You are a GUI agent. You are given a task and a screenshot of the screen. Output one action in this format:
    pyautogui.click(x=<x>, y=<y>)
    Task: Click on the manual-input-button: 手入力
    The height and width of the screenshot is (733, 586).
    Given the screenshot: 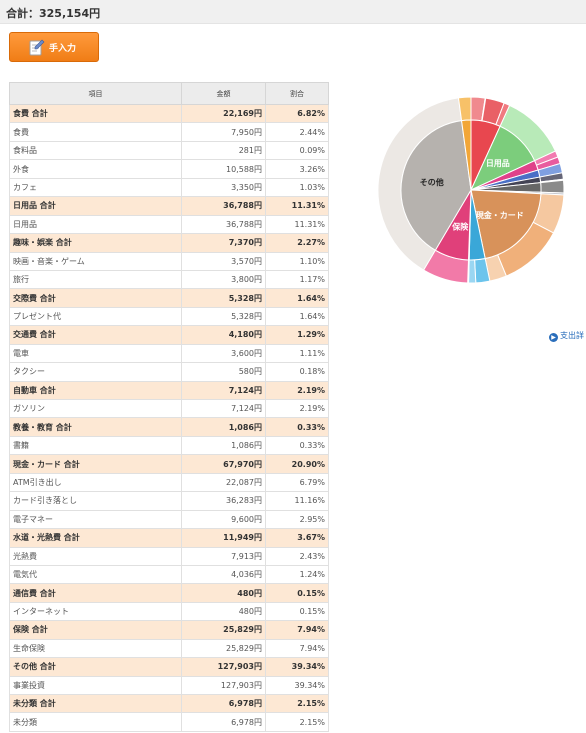 What is the action you would take?
    pyautogui.click(x=54, y=47)
    